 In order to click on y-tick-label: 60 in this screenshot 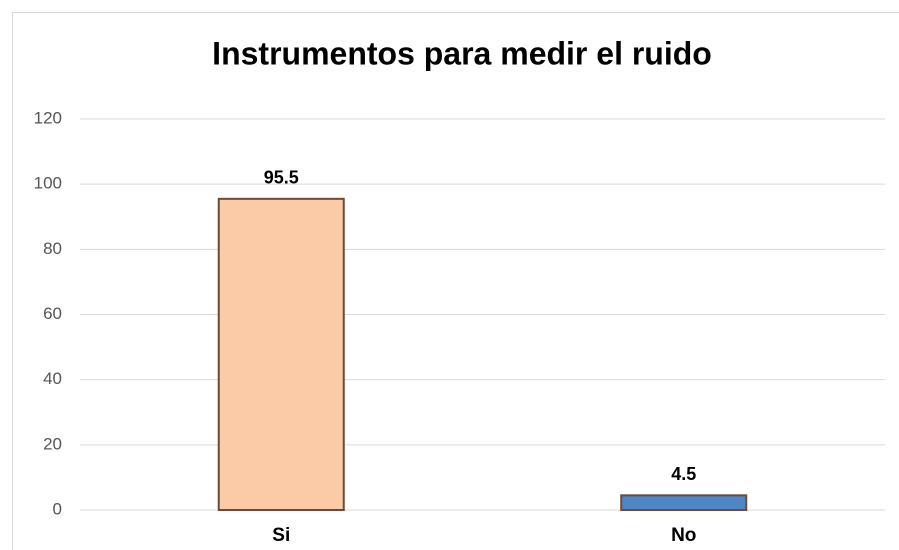, I will do `click(52, 313)`.